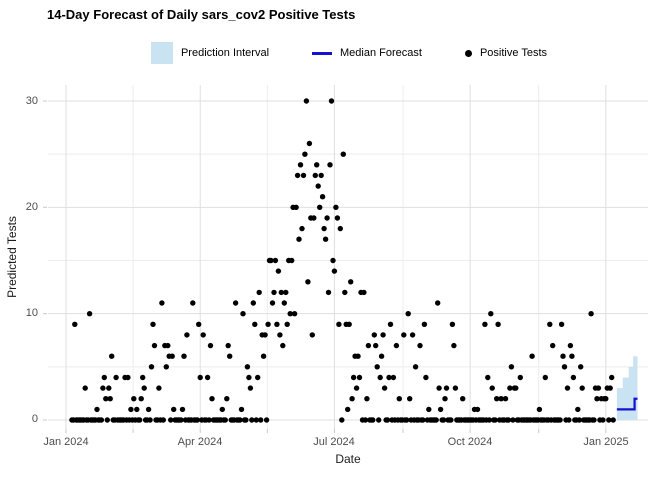  I want to click on legend-label: Positive Tests, so click(513, 53).